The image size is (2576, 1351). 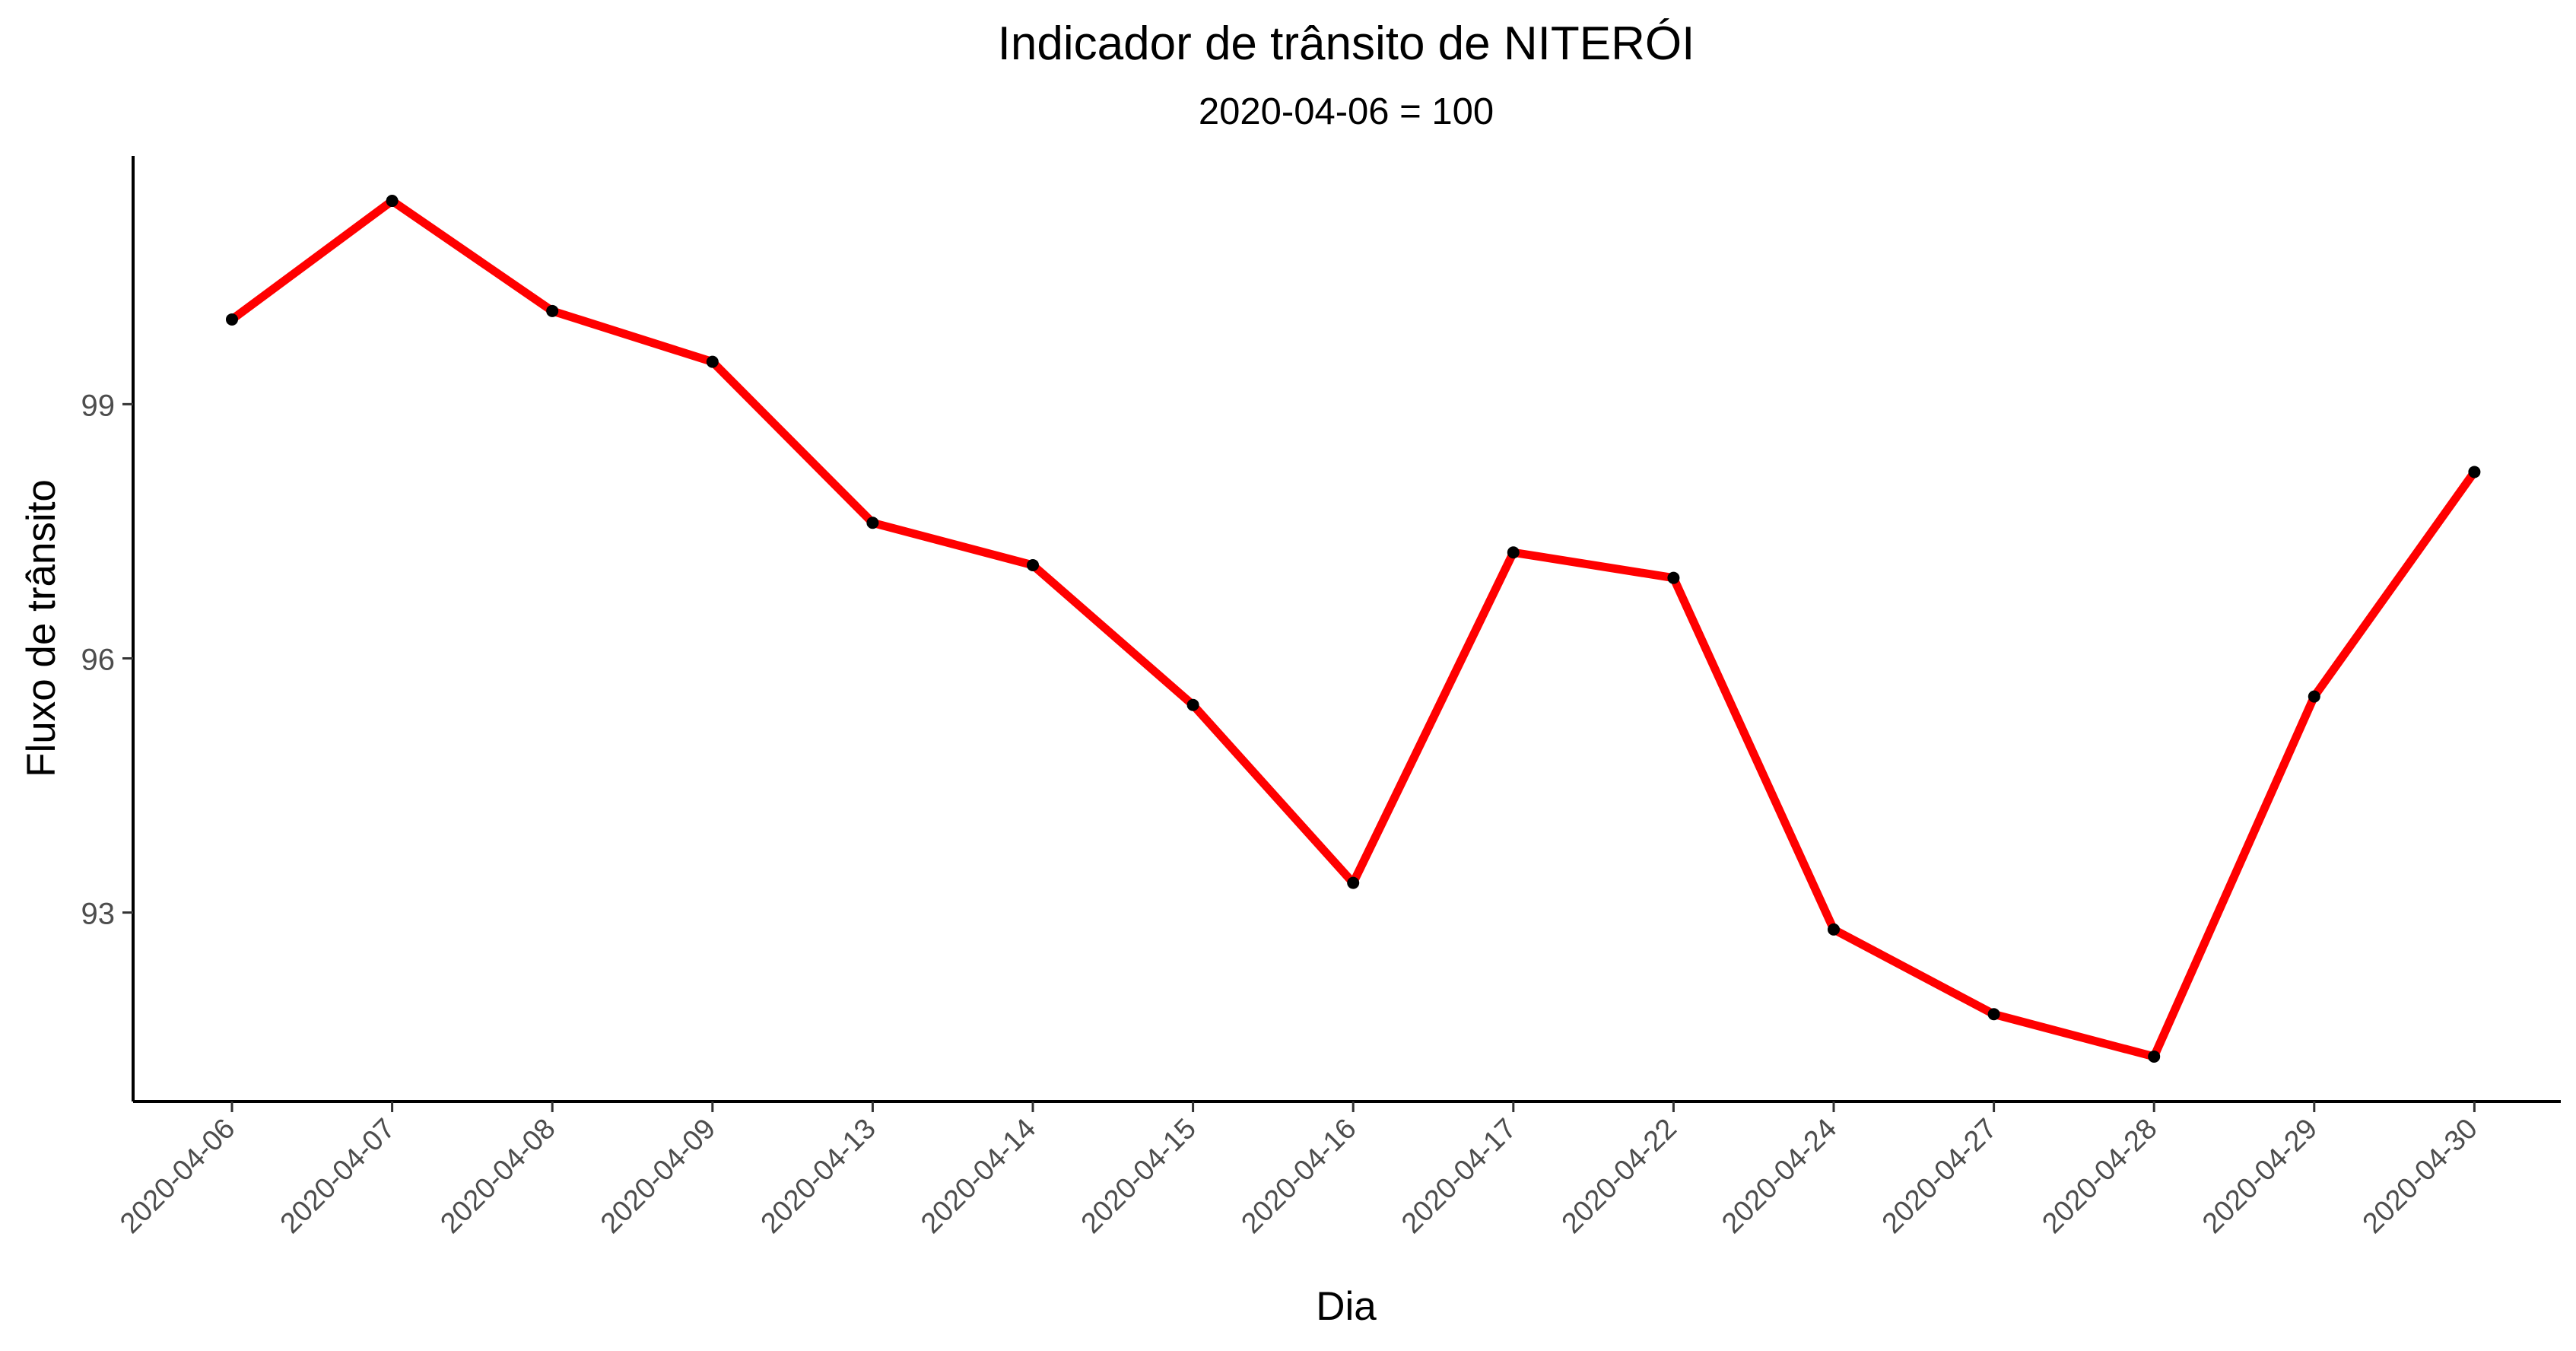 What do you see at coordinates (1346, 1306) in the screenshot?
I see `x-axis-title: Dia` at bounding box center [1346, 1306].